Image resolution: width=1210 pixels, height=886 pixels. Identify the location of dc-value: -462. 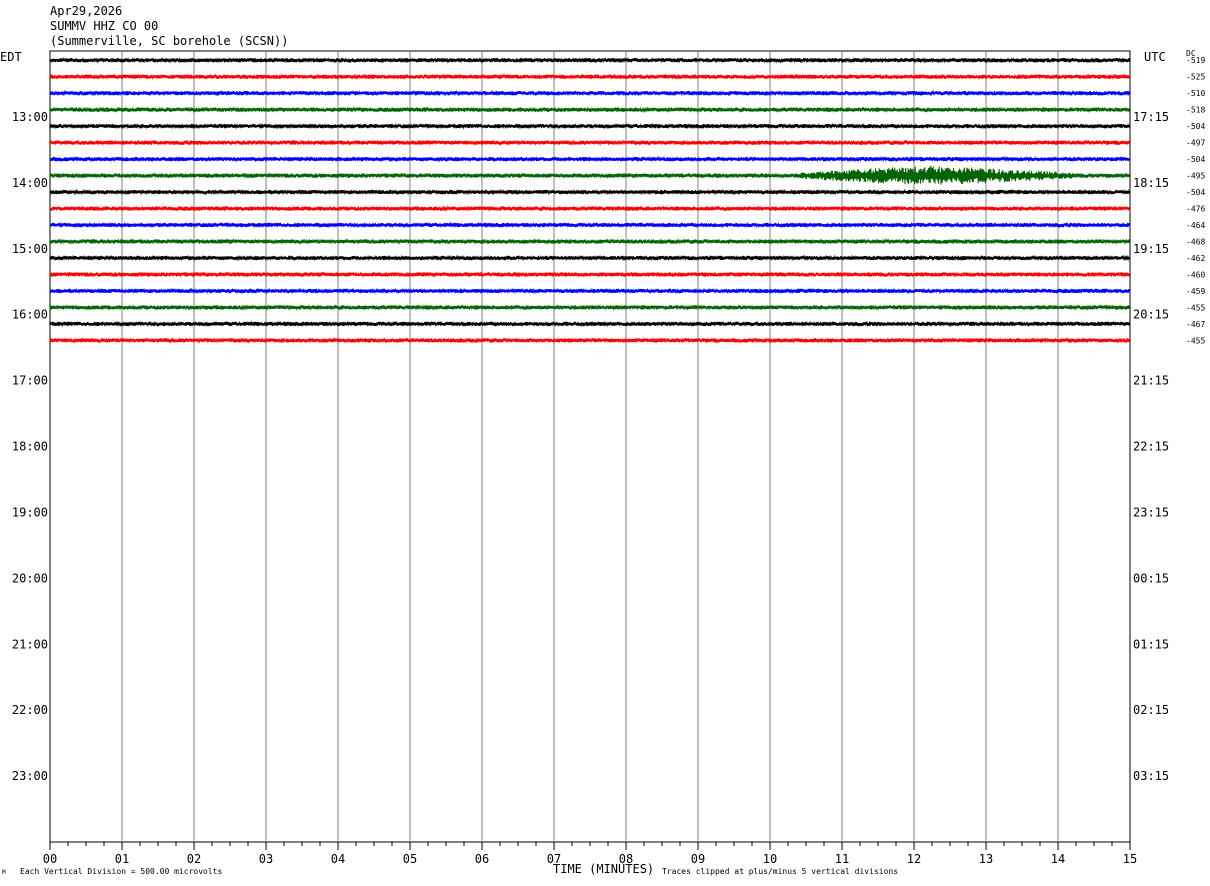
(1195, 258).